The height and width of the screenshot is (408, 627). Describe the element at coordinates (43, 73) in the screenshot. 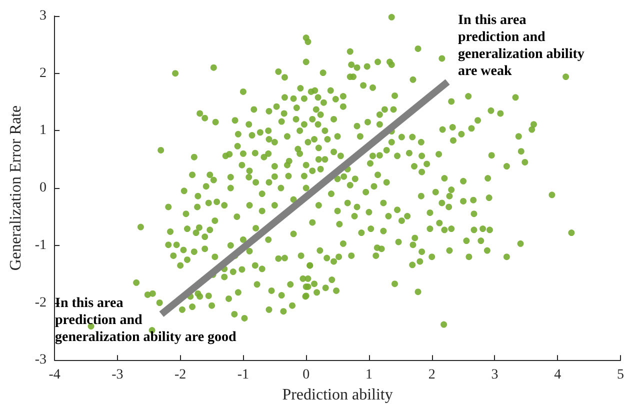

I see `y-tick-label: 2` at that location.